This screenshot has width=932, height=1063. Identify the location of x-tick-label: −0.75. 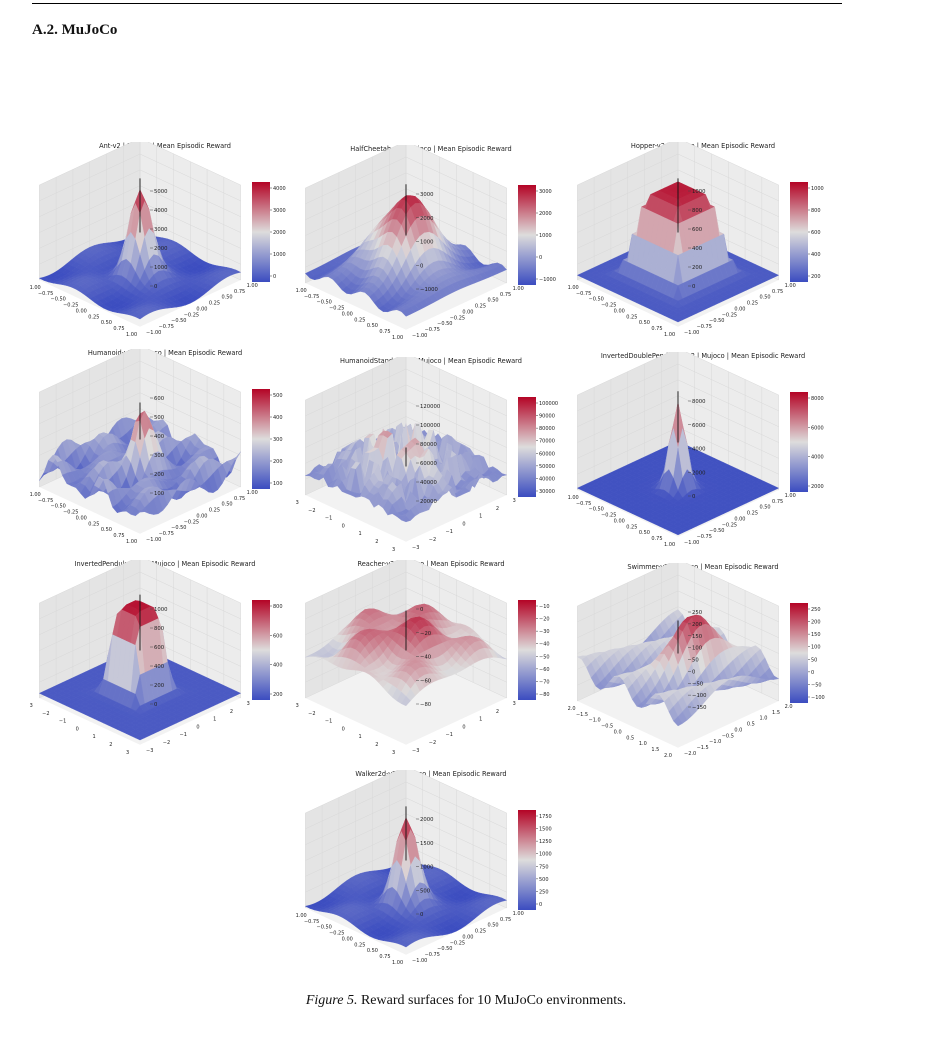
(583, 504).